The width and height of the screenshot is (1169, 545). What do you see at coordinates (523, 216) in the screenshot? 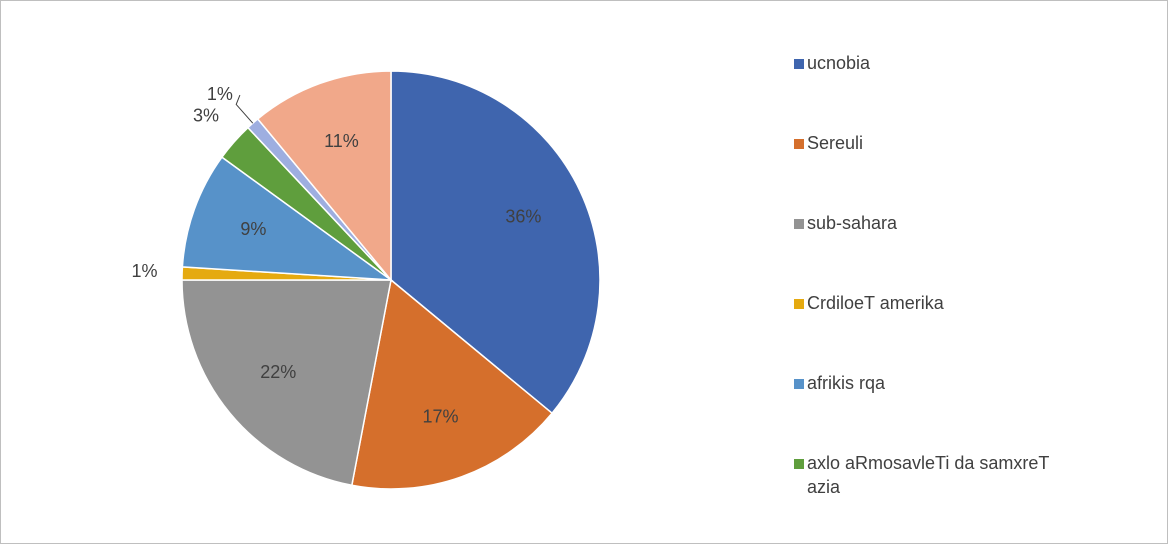
I see `data-label: 36%` at bounding box center [523, 216].